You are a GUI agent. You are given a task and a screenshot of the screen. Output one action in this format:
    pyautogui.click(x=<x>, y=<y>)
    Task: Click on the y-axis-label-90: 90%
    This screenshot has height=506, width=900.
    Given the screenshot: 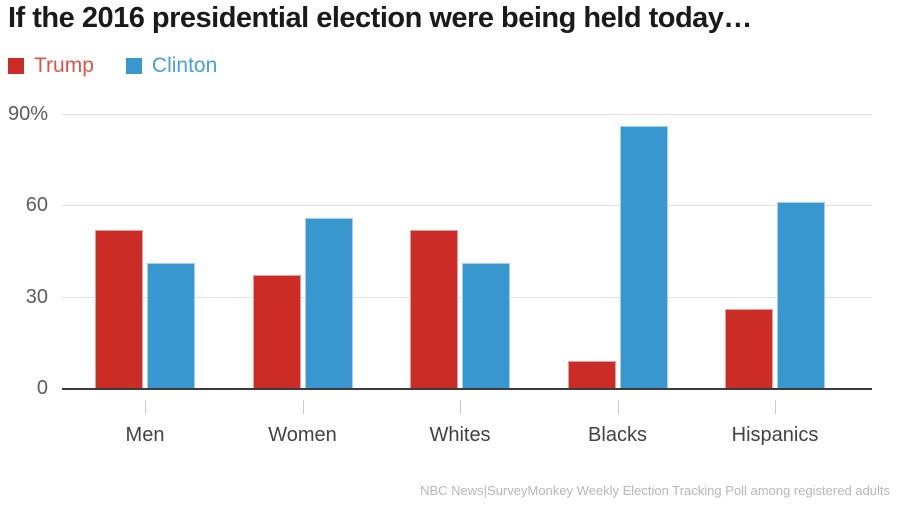 What is the action you would take?
    pyautogui.click(x=27, y=114)
    